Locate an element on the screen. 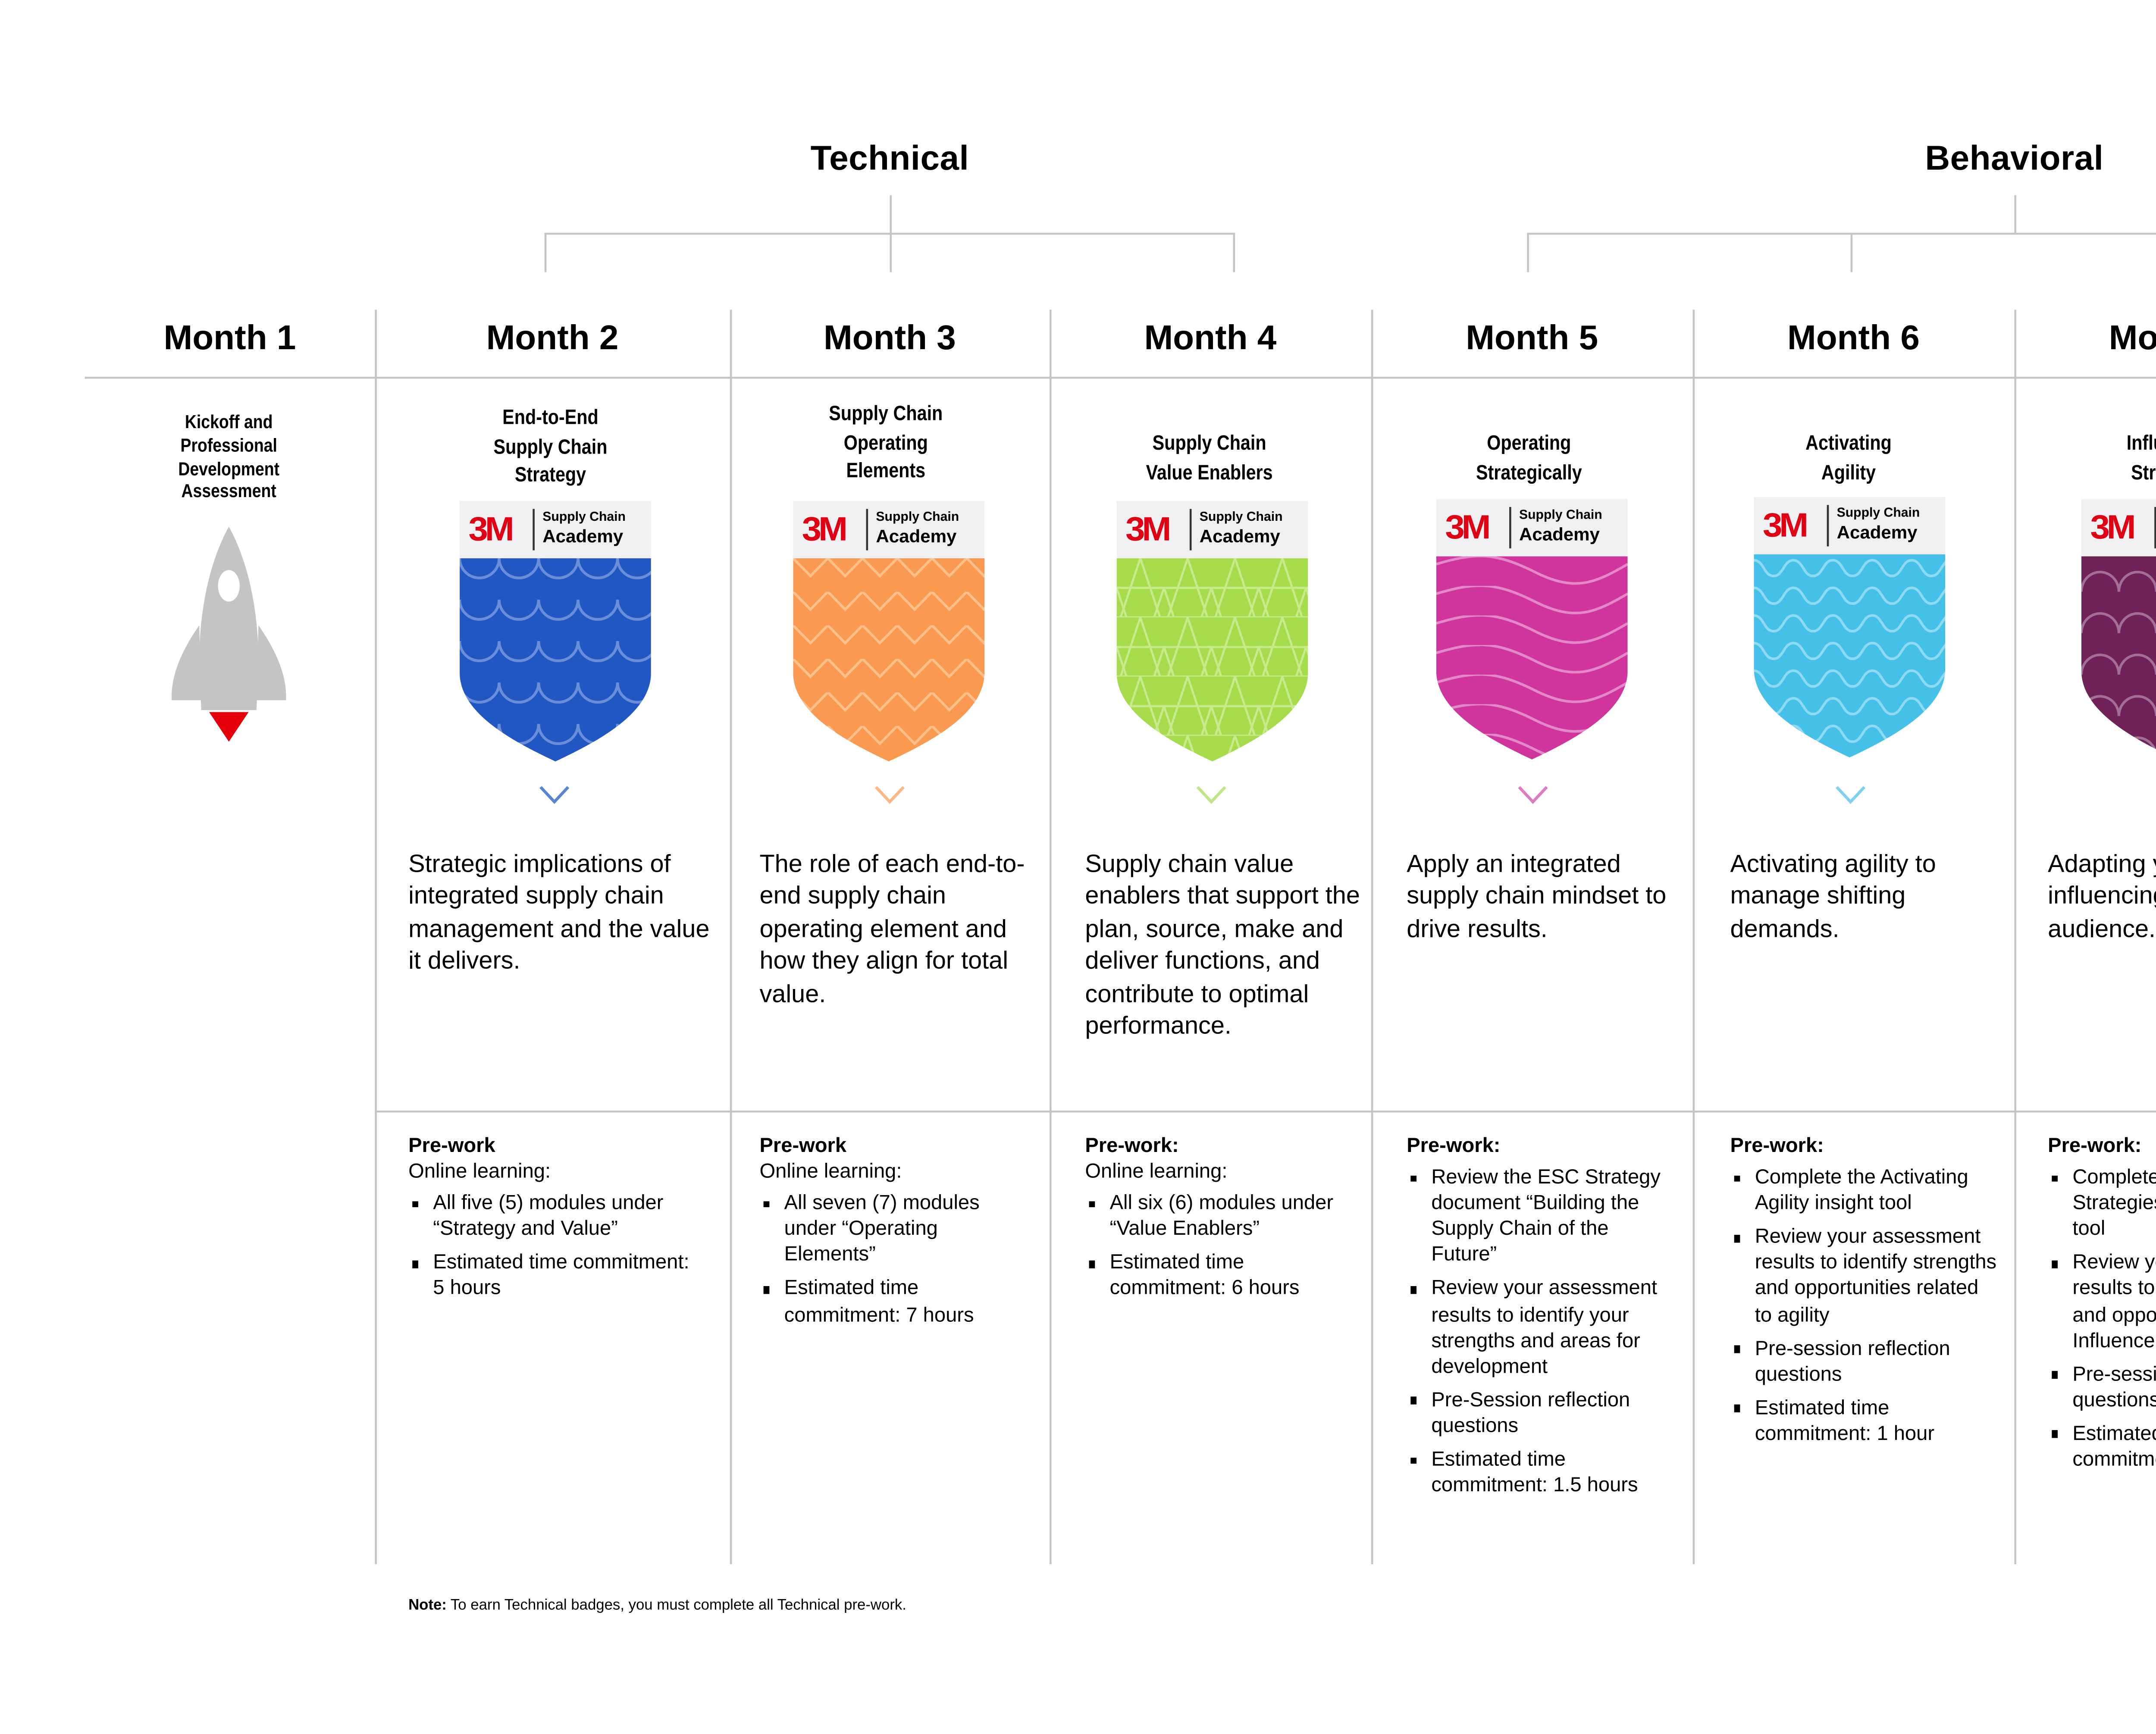  month-header-4: Month 4 is located at coordinates (1210, 337).